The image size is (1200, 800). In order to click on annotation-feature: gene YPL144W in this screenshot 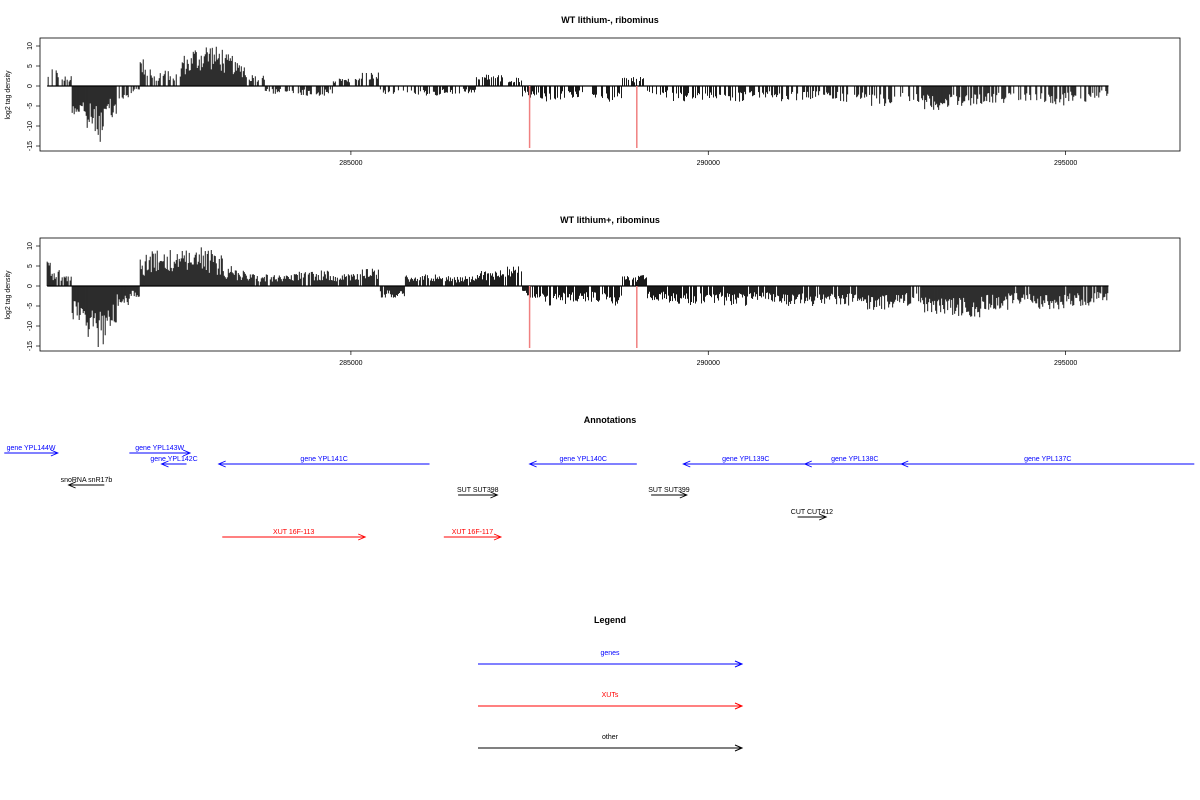, I will do `click(32, 451)`.